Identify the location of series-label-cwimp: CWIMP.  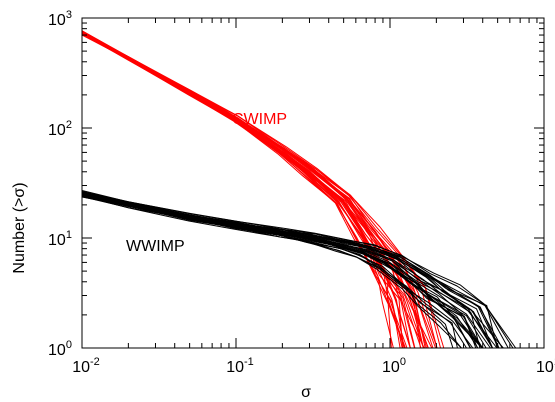
(259, 119).